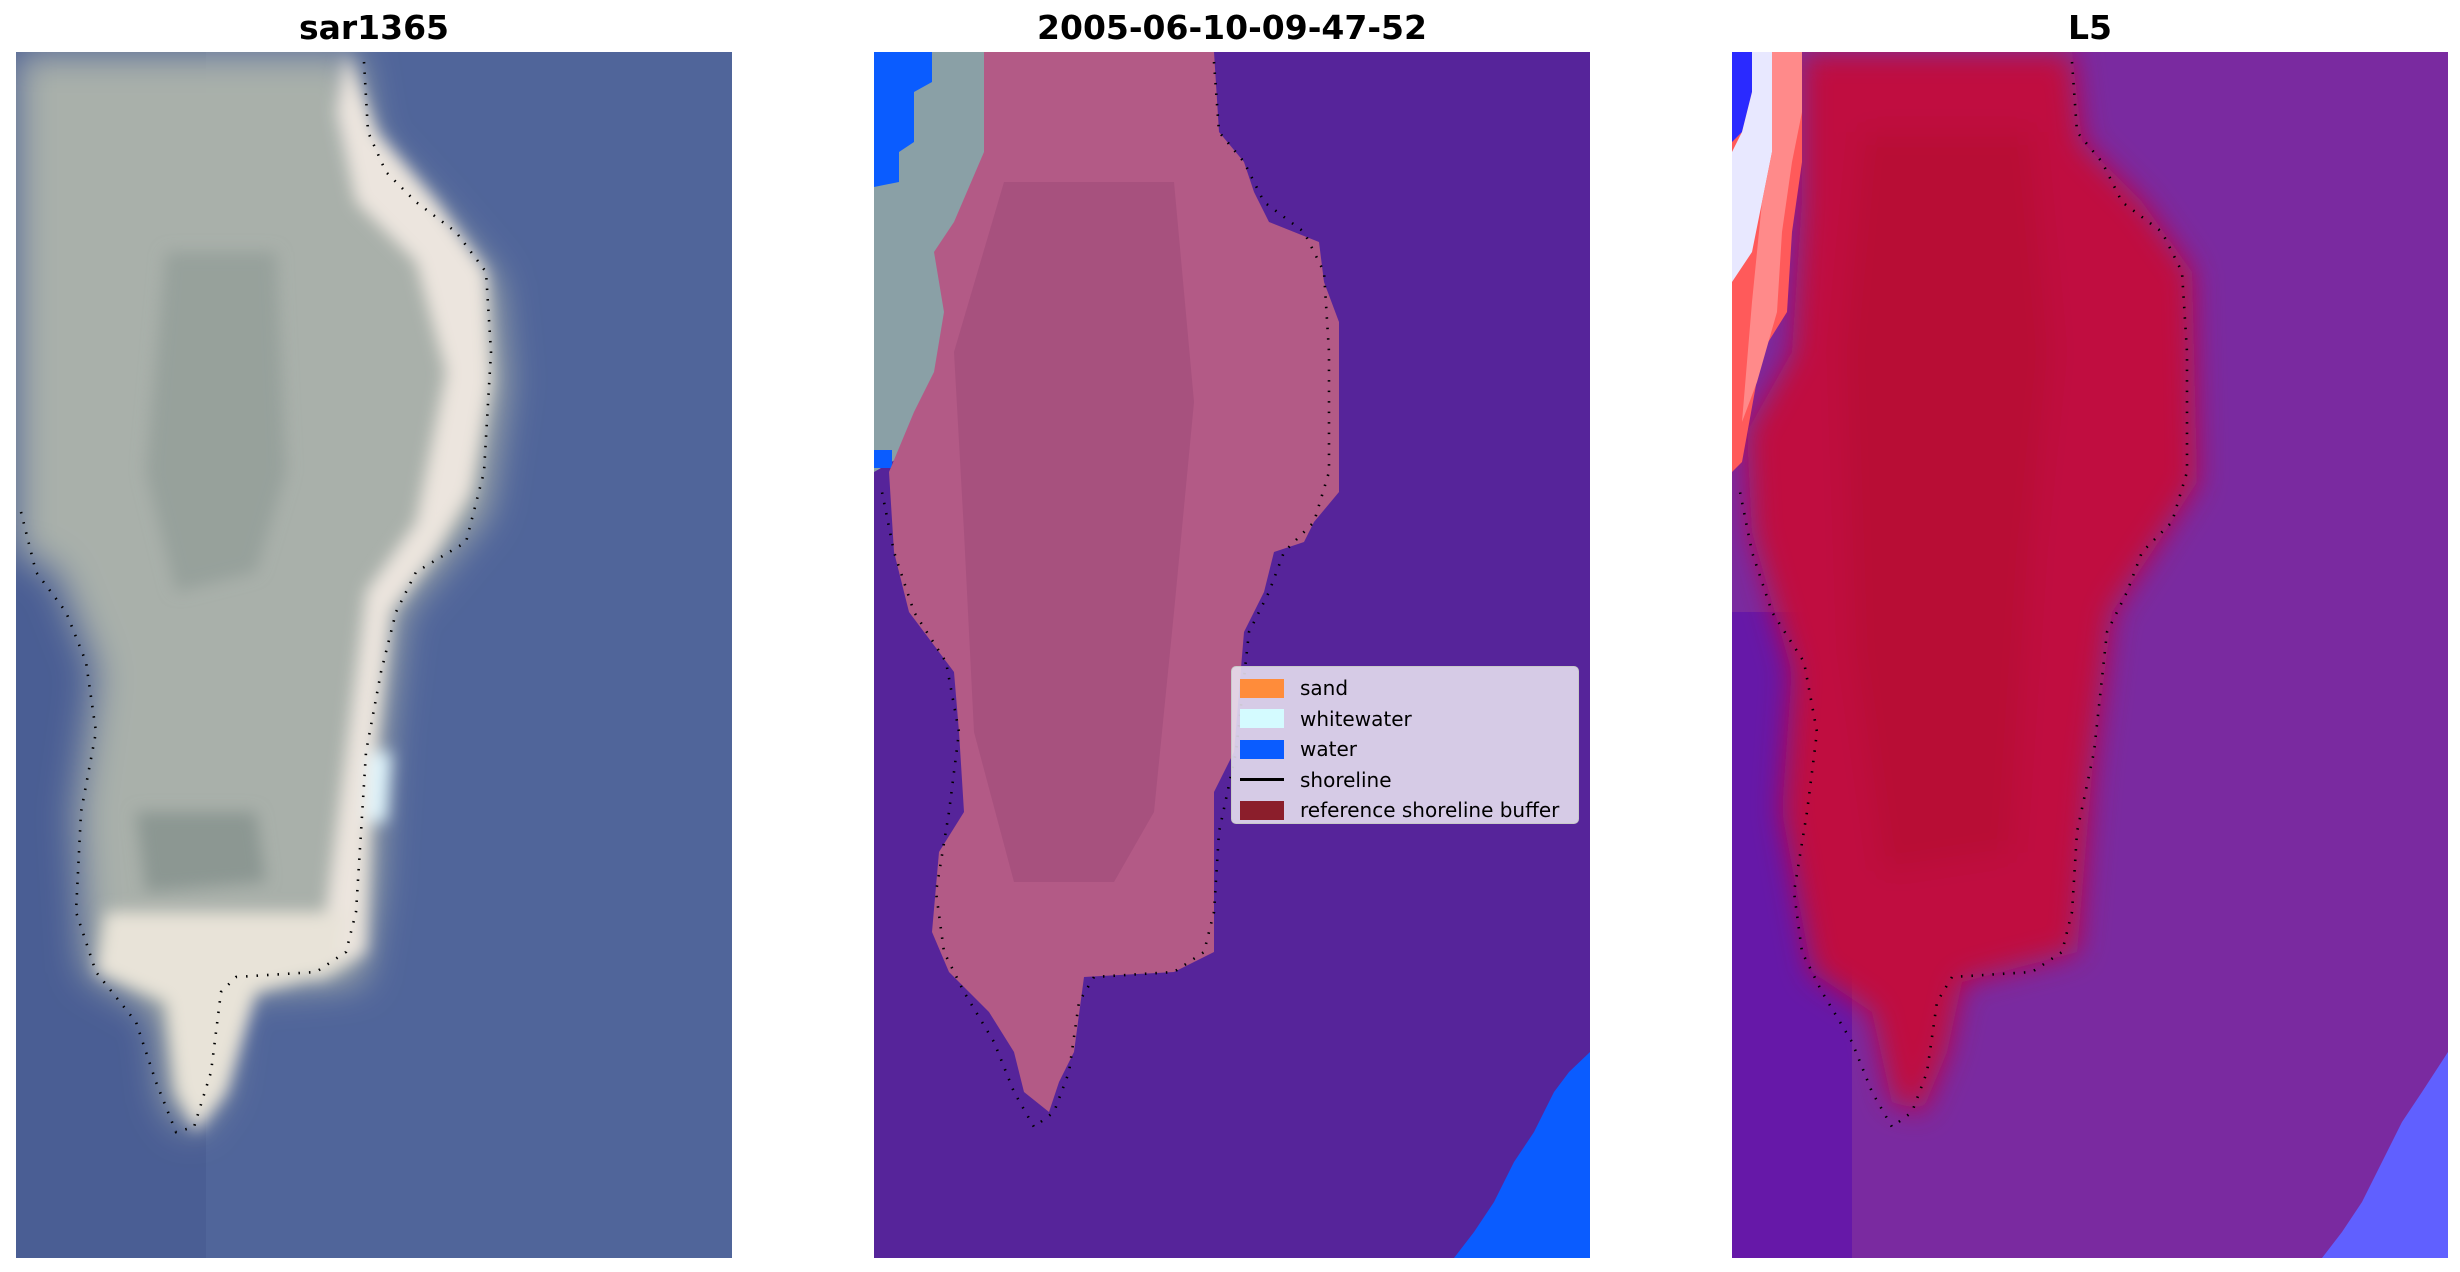 The height and width of the screenshot is (1272, 2460). I want to click on legend-label-reference-buffer: reference shoreline buffer, so click(1430, 810).